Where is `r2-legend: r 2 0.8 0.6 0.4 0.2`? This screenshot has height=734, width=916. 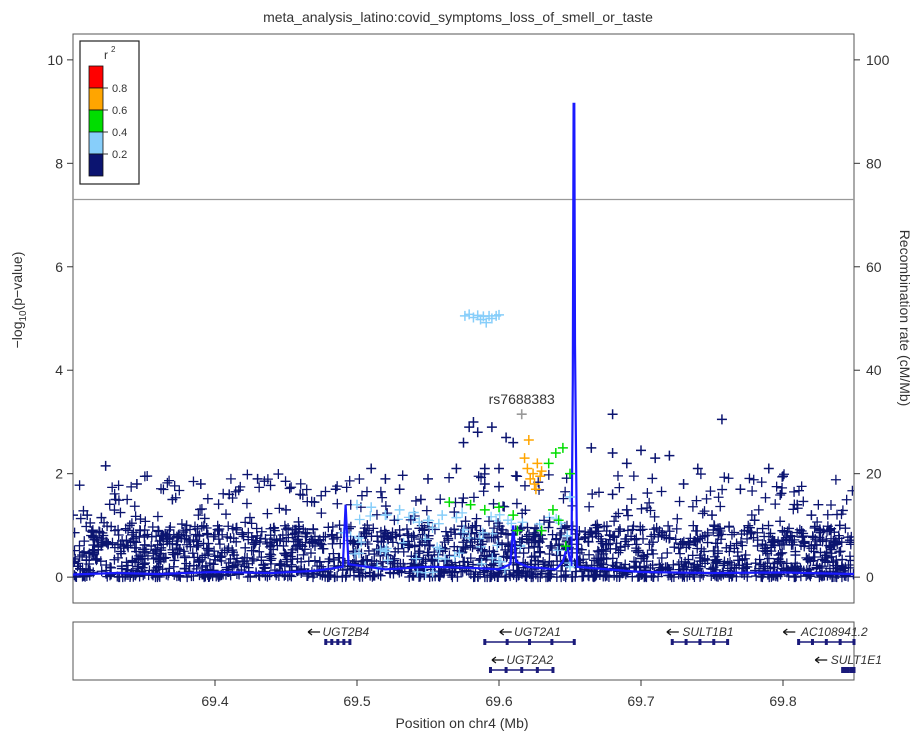
r2-legend: r 2 0.8 0.6 0.4 0.2 is located at coordinates (109, 112).